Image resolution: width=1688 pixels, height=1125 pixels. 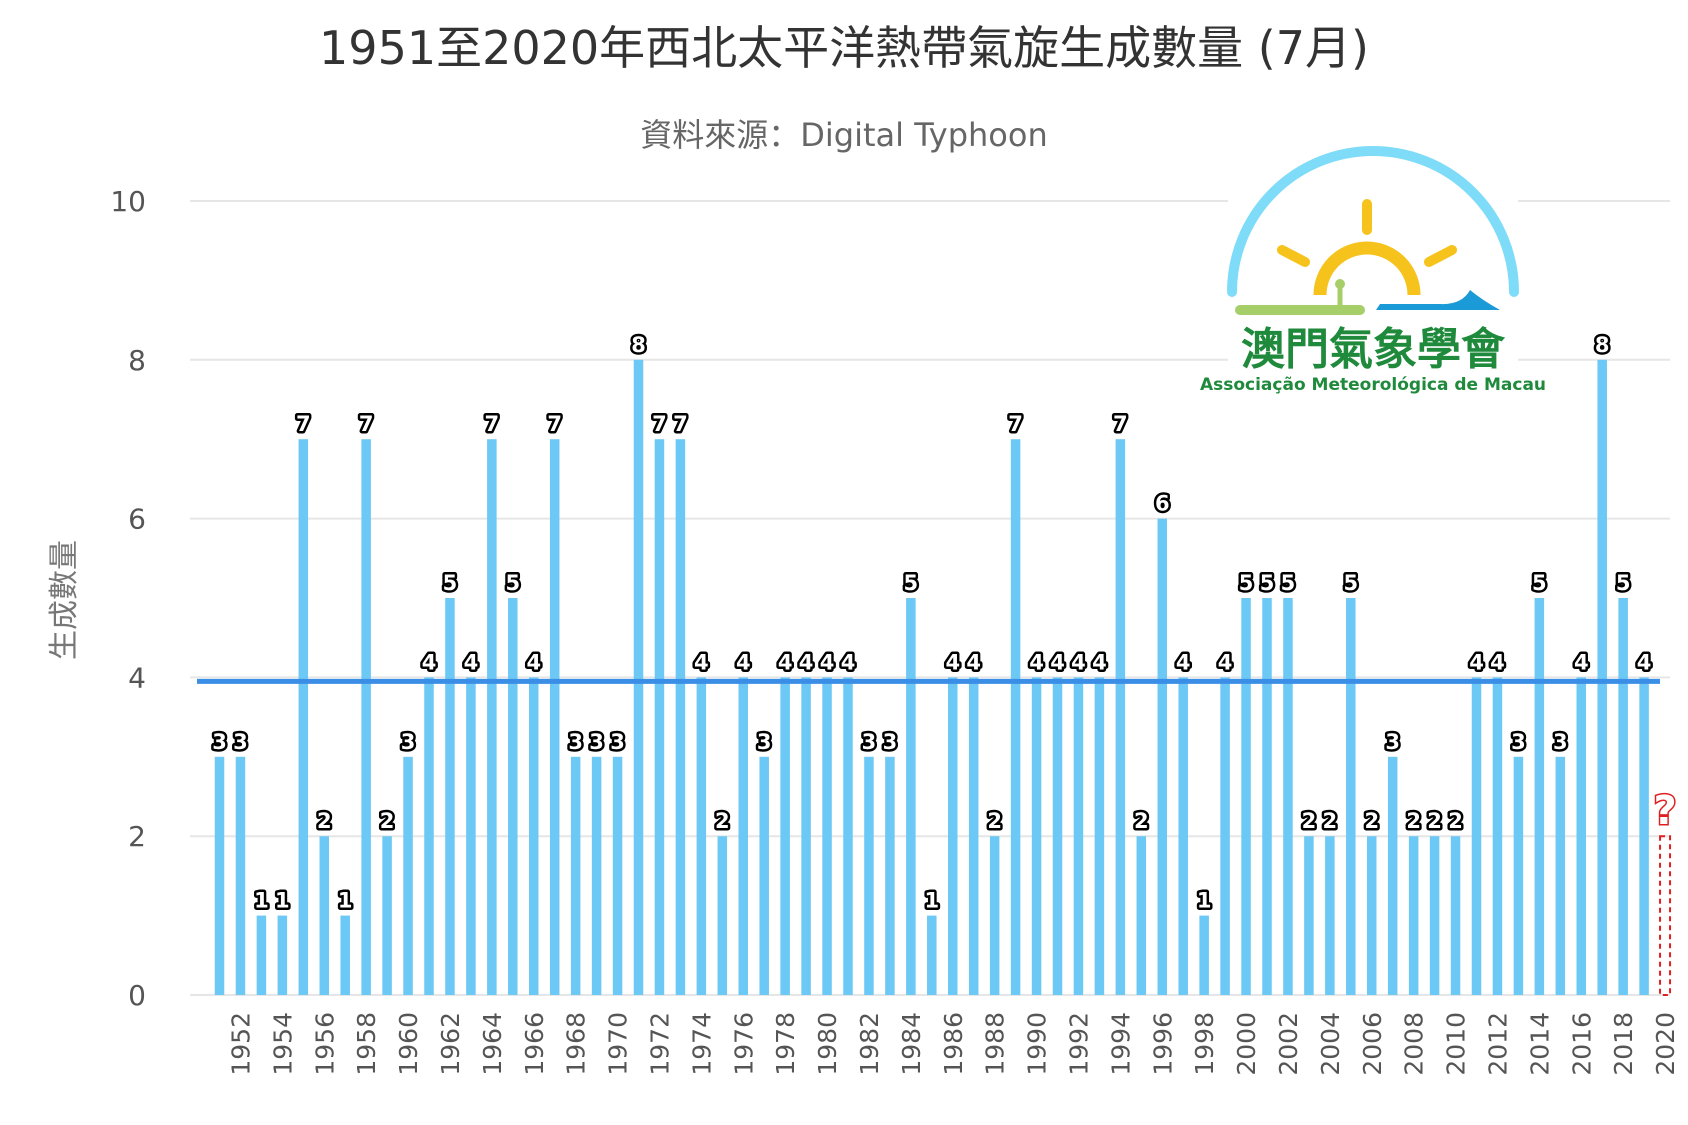 I want to click on x-tick-label: 2014, so click(x=1539, y=1044).